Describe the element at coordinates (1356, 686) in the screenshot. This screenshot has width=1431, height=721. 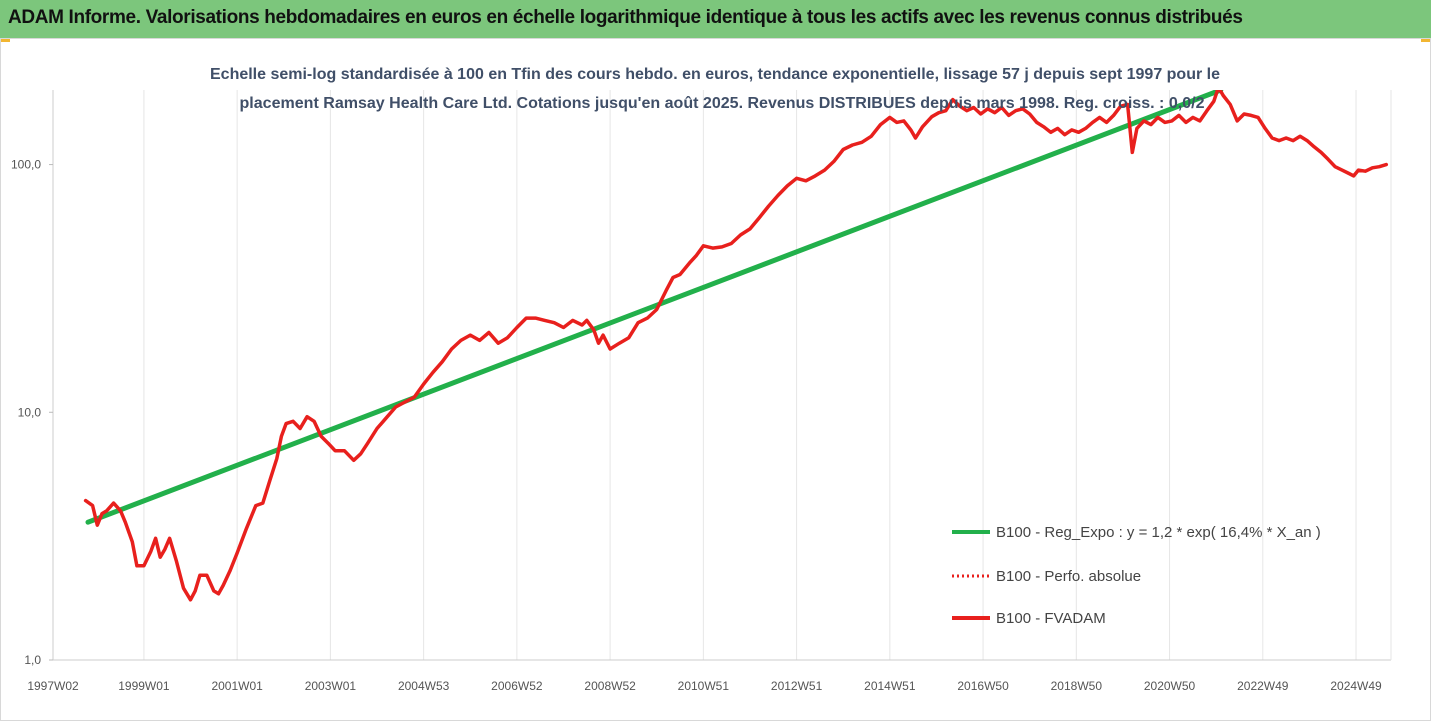
I see `x-tick-label: 2024W49` at that location.